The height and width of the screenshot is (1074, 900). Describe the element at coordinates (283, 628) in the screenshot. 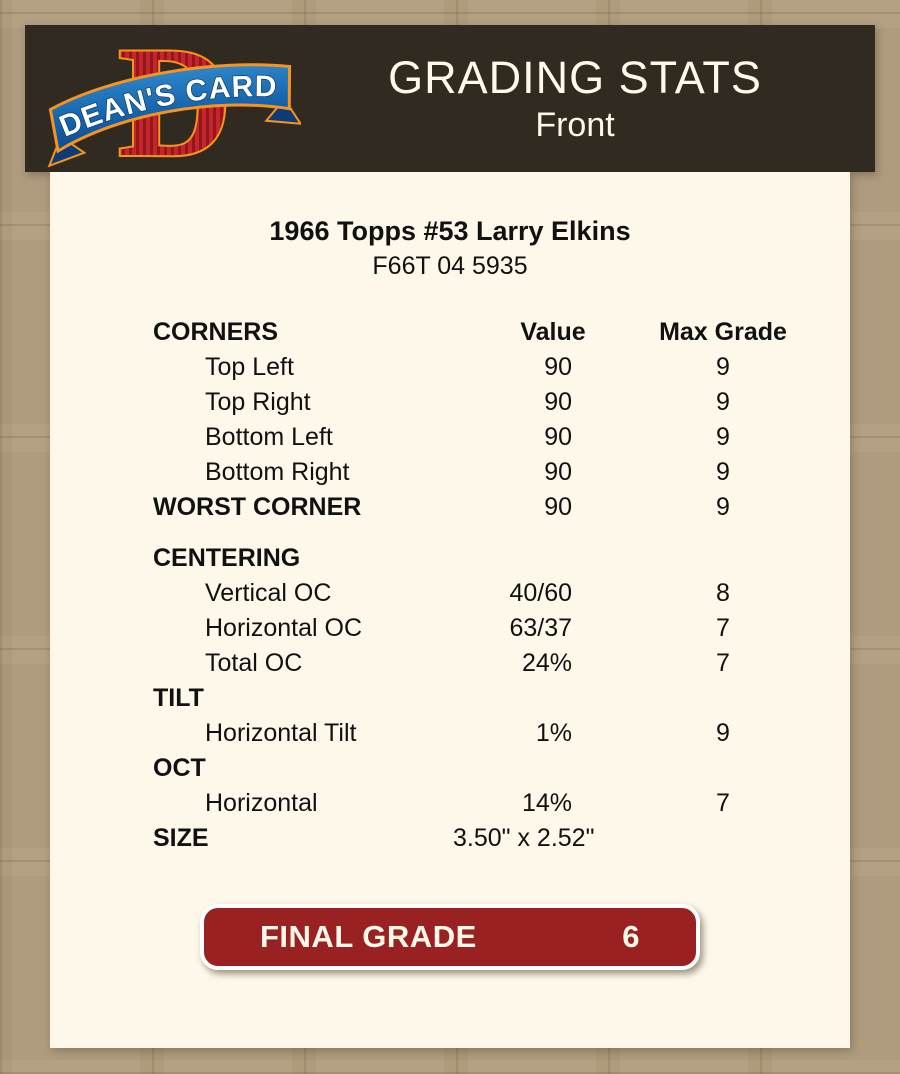

I see `row-label: Horizontal OC` at that location.